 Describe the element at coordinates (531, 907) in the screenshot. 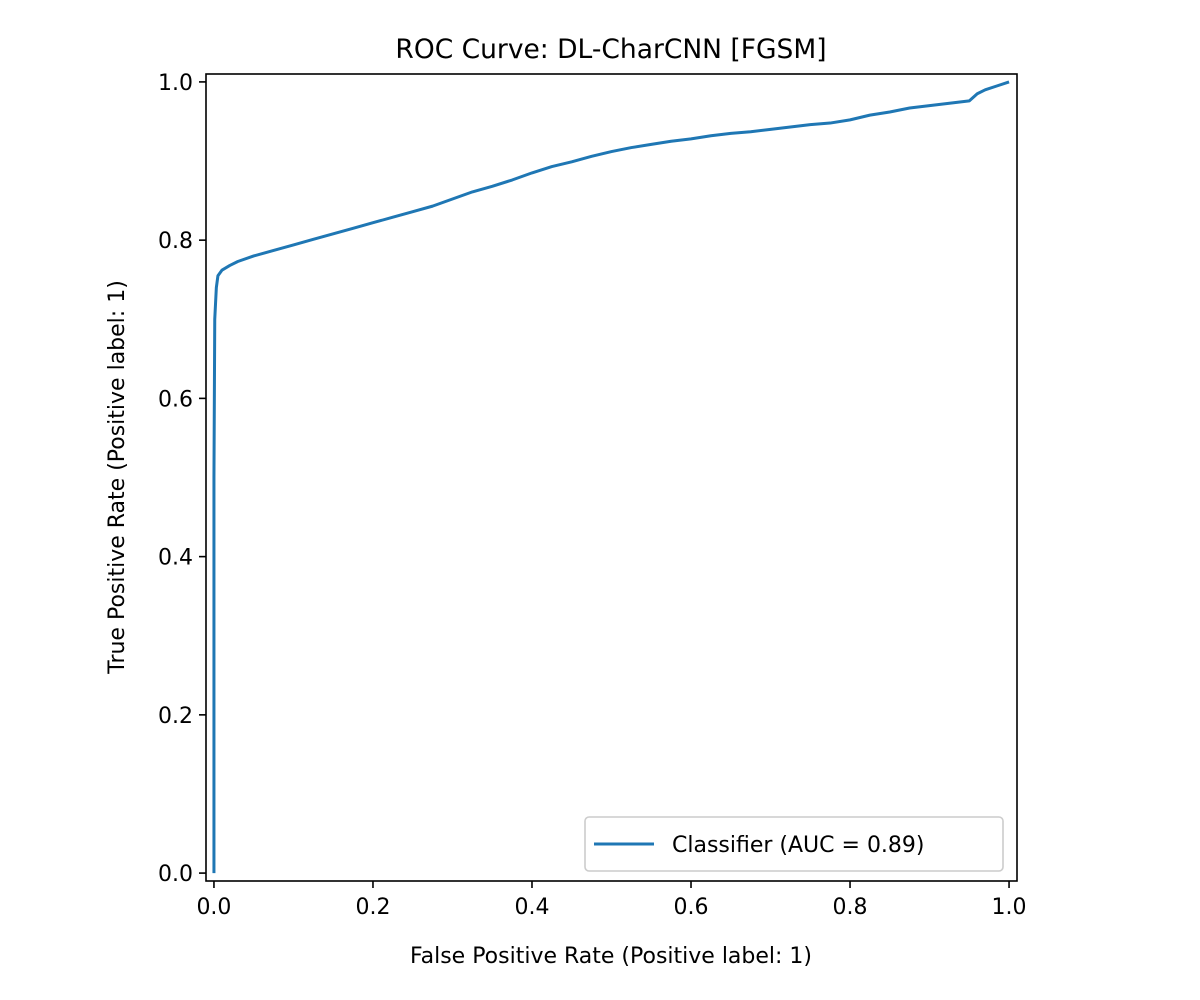

I see `x-tick-label: 0.4` at that location.